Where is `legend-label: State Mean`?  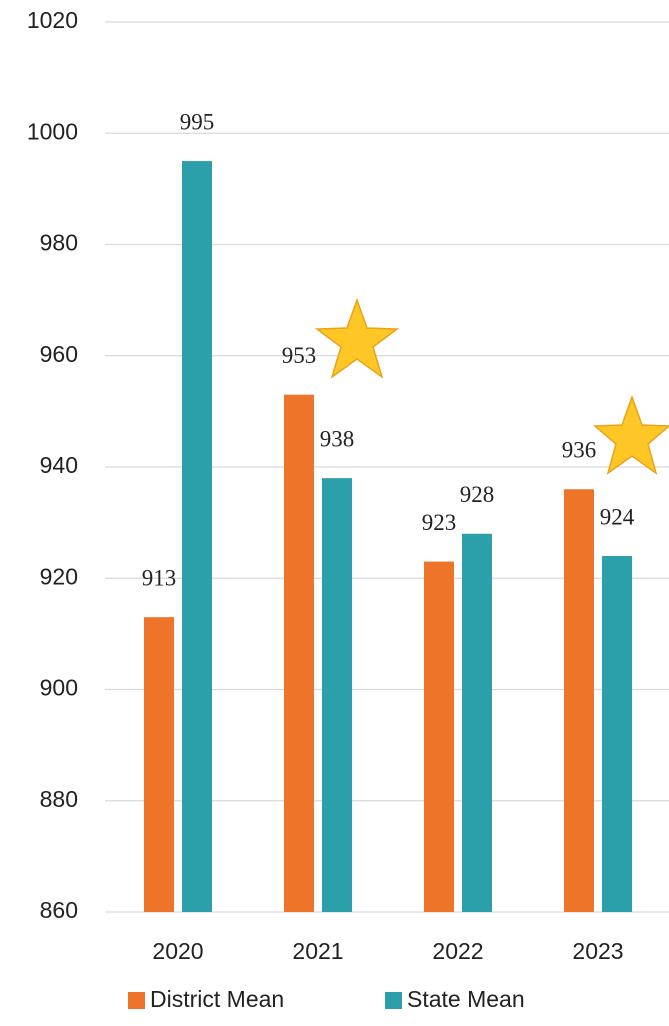 legend-label: State Mean is located at coordinates (466, 999).